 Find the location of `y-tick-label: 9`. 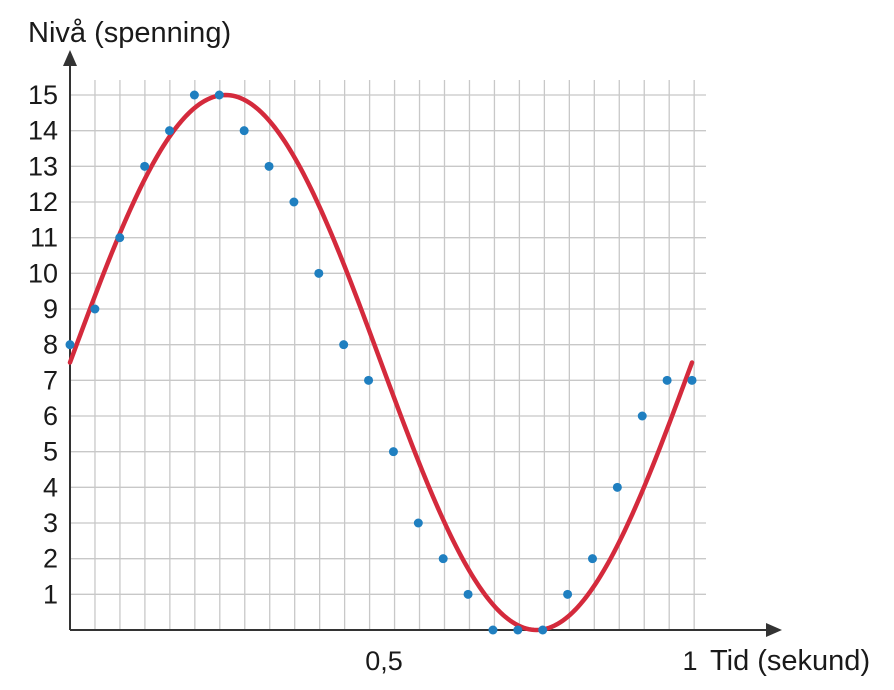

y-tick-label: 9 is located at coordinates (50, 309).